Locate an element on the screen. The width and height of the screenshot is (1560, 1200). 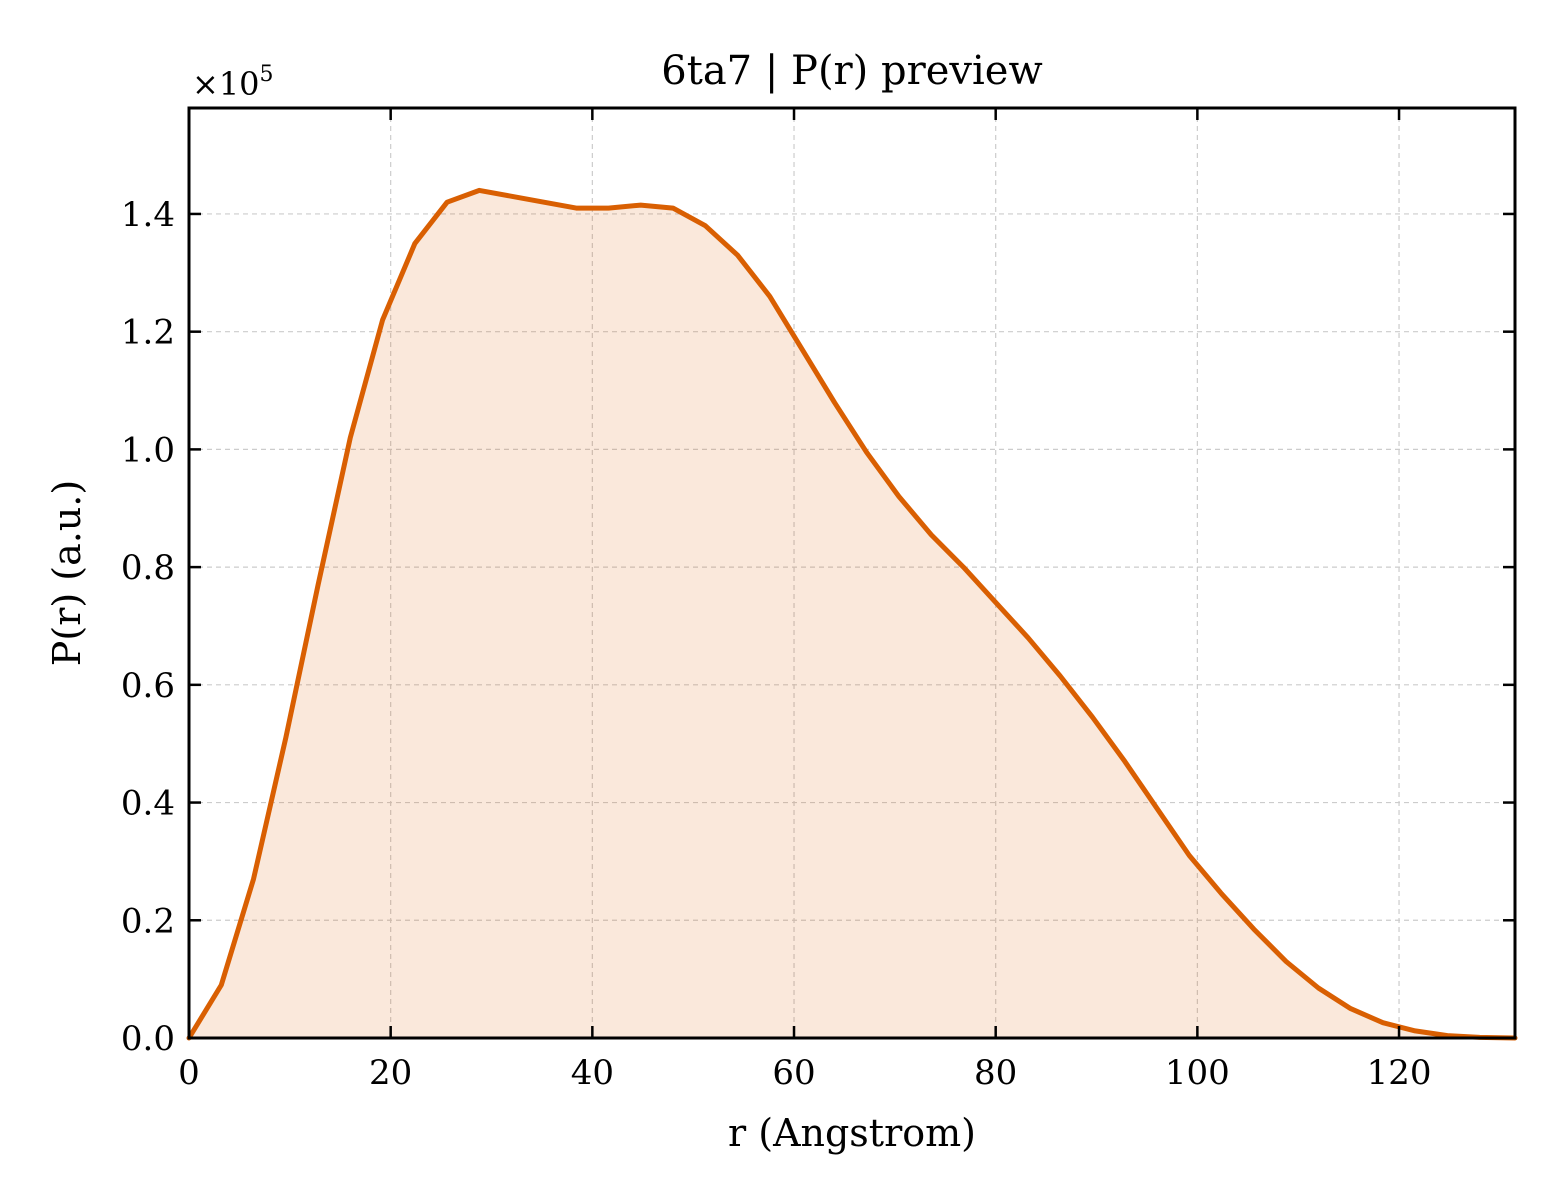
y-tick-label: 1.4 is located at coordinates (148, 215).